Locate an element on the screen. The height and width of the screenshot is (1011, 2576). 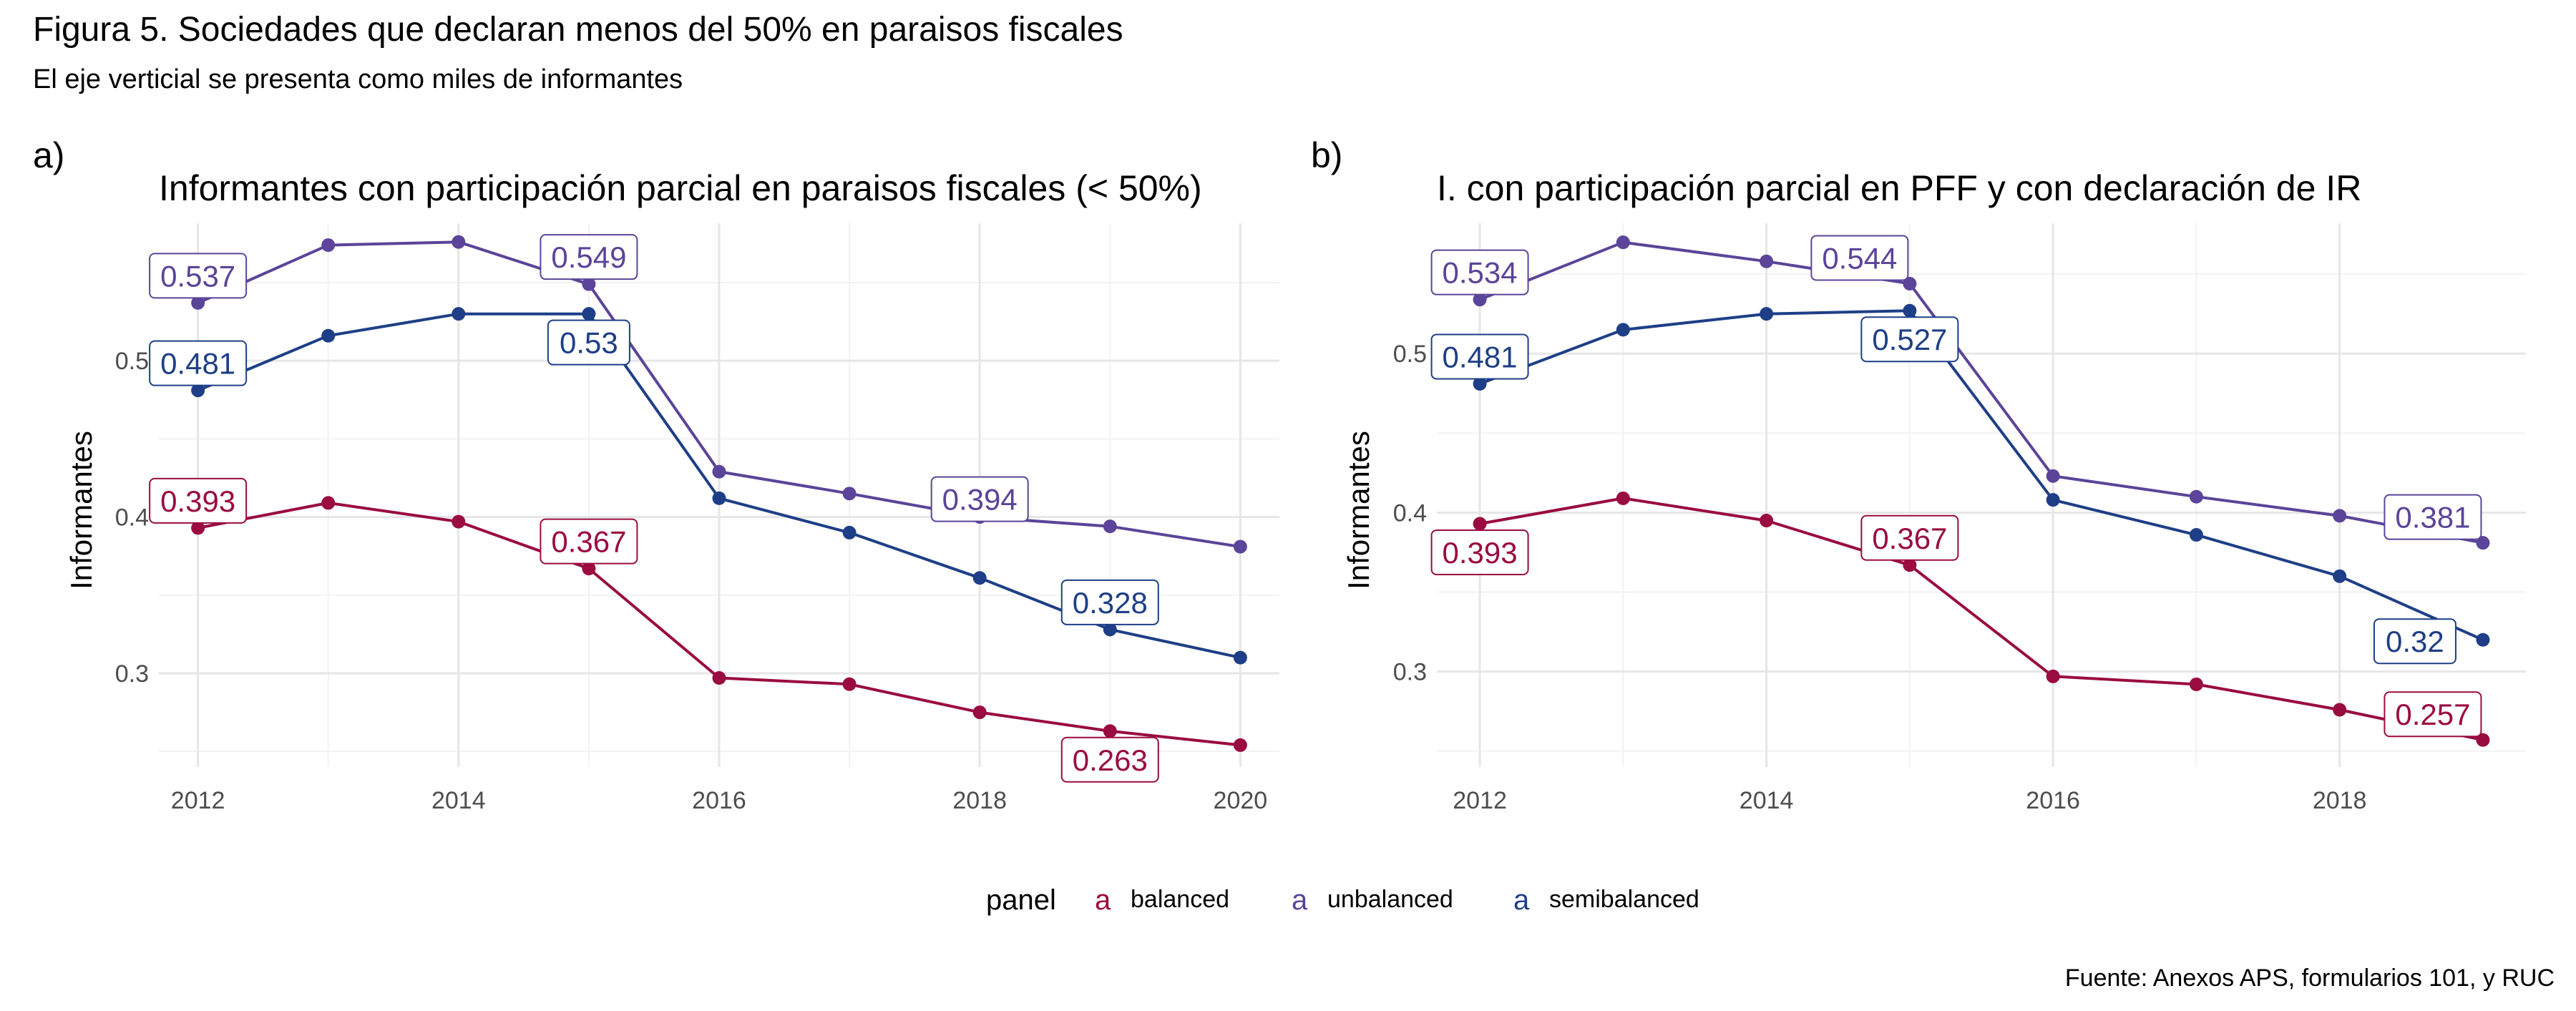
legend-label-balanced: balanced is located at coordinates (1180, 899).